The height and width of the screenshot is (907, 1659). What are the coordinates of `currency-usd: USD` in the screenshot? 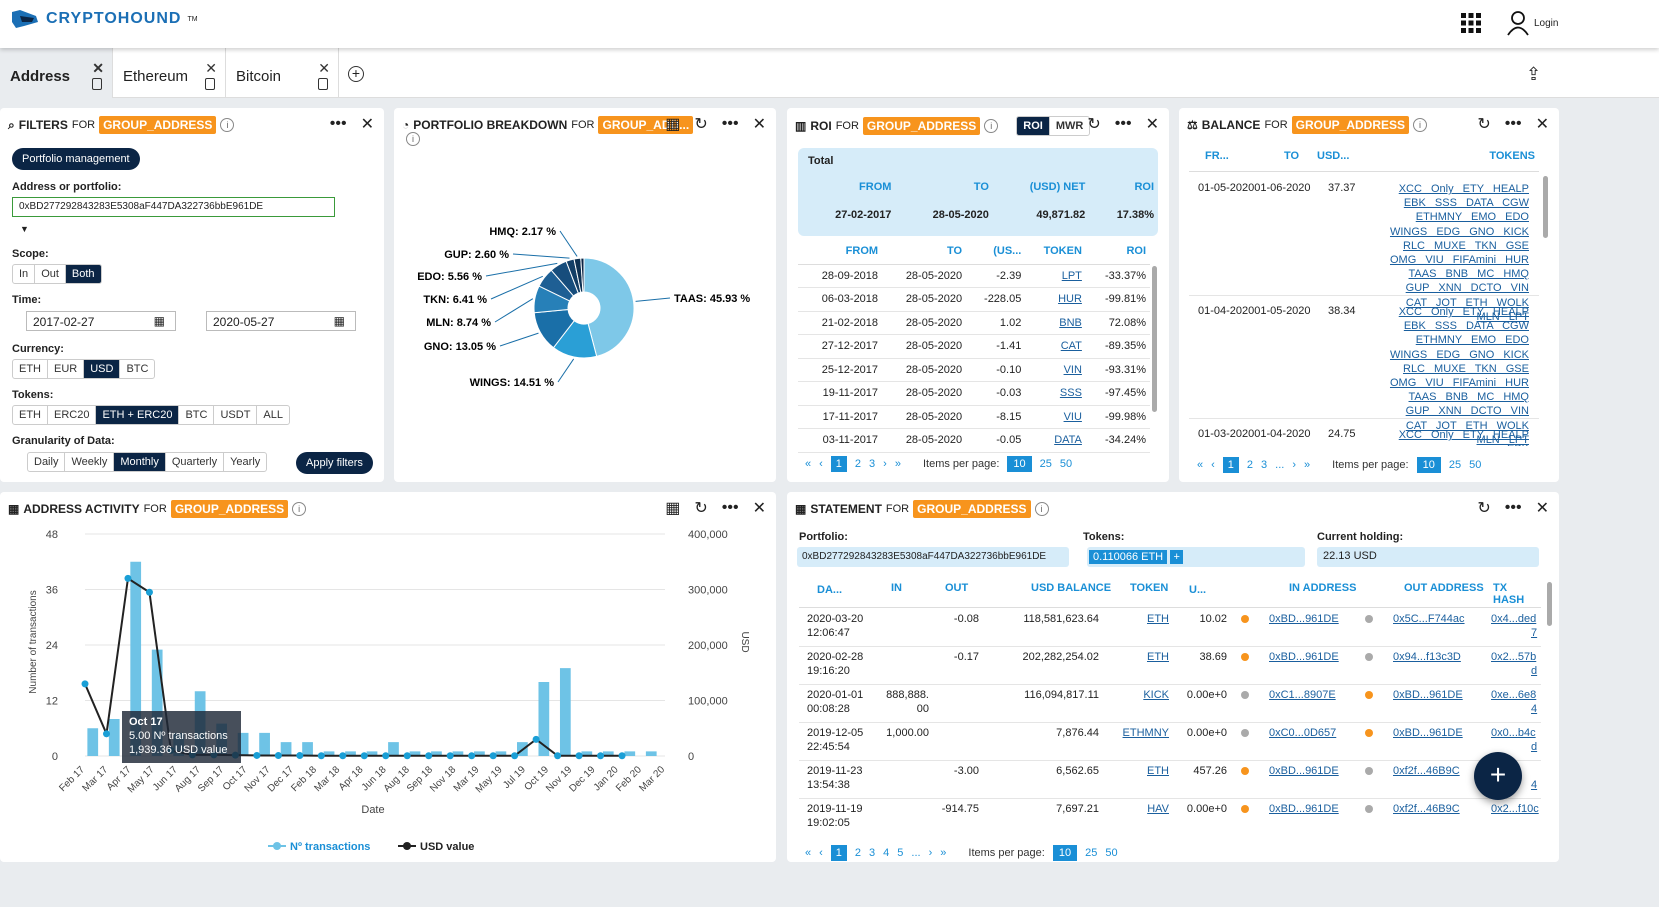 It's located at (102, 369).